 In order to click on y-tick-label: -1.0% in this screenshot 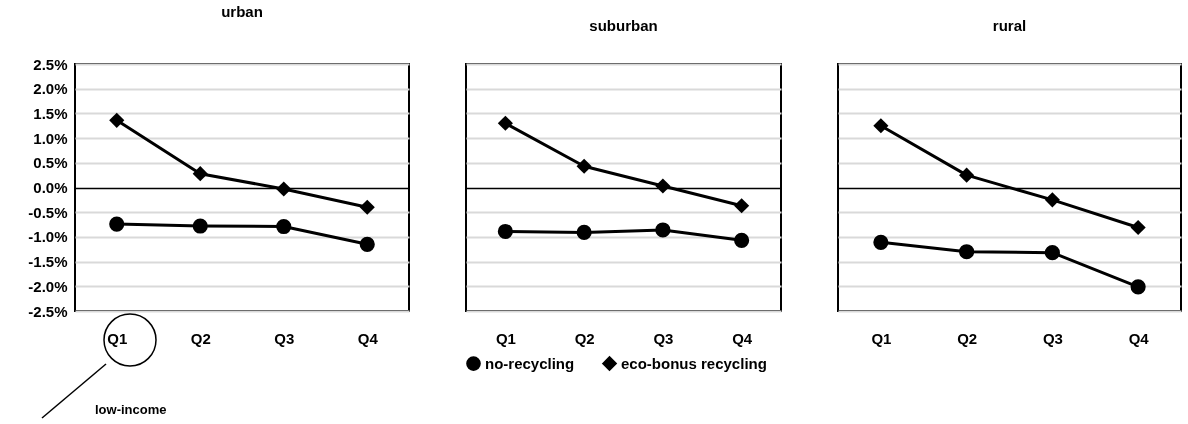, I will do `click(48, 237)`.